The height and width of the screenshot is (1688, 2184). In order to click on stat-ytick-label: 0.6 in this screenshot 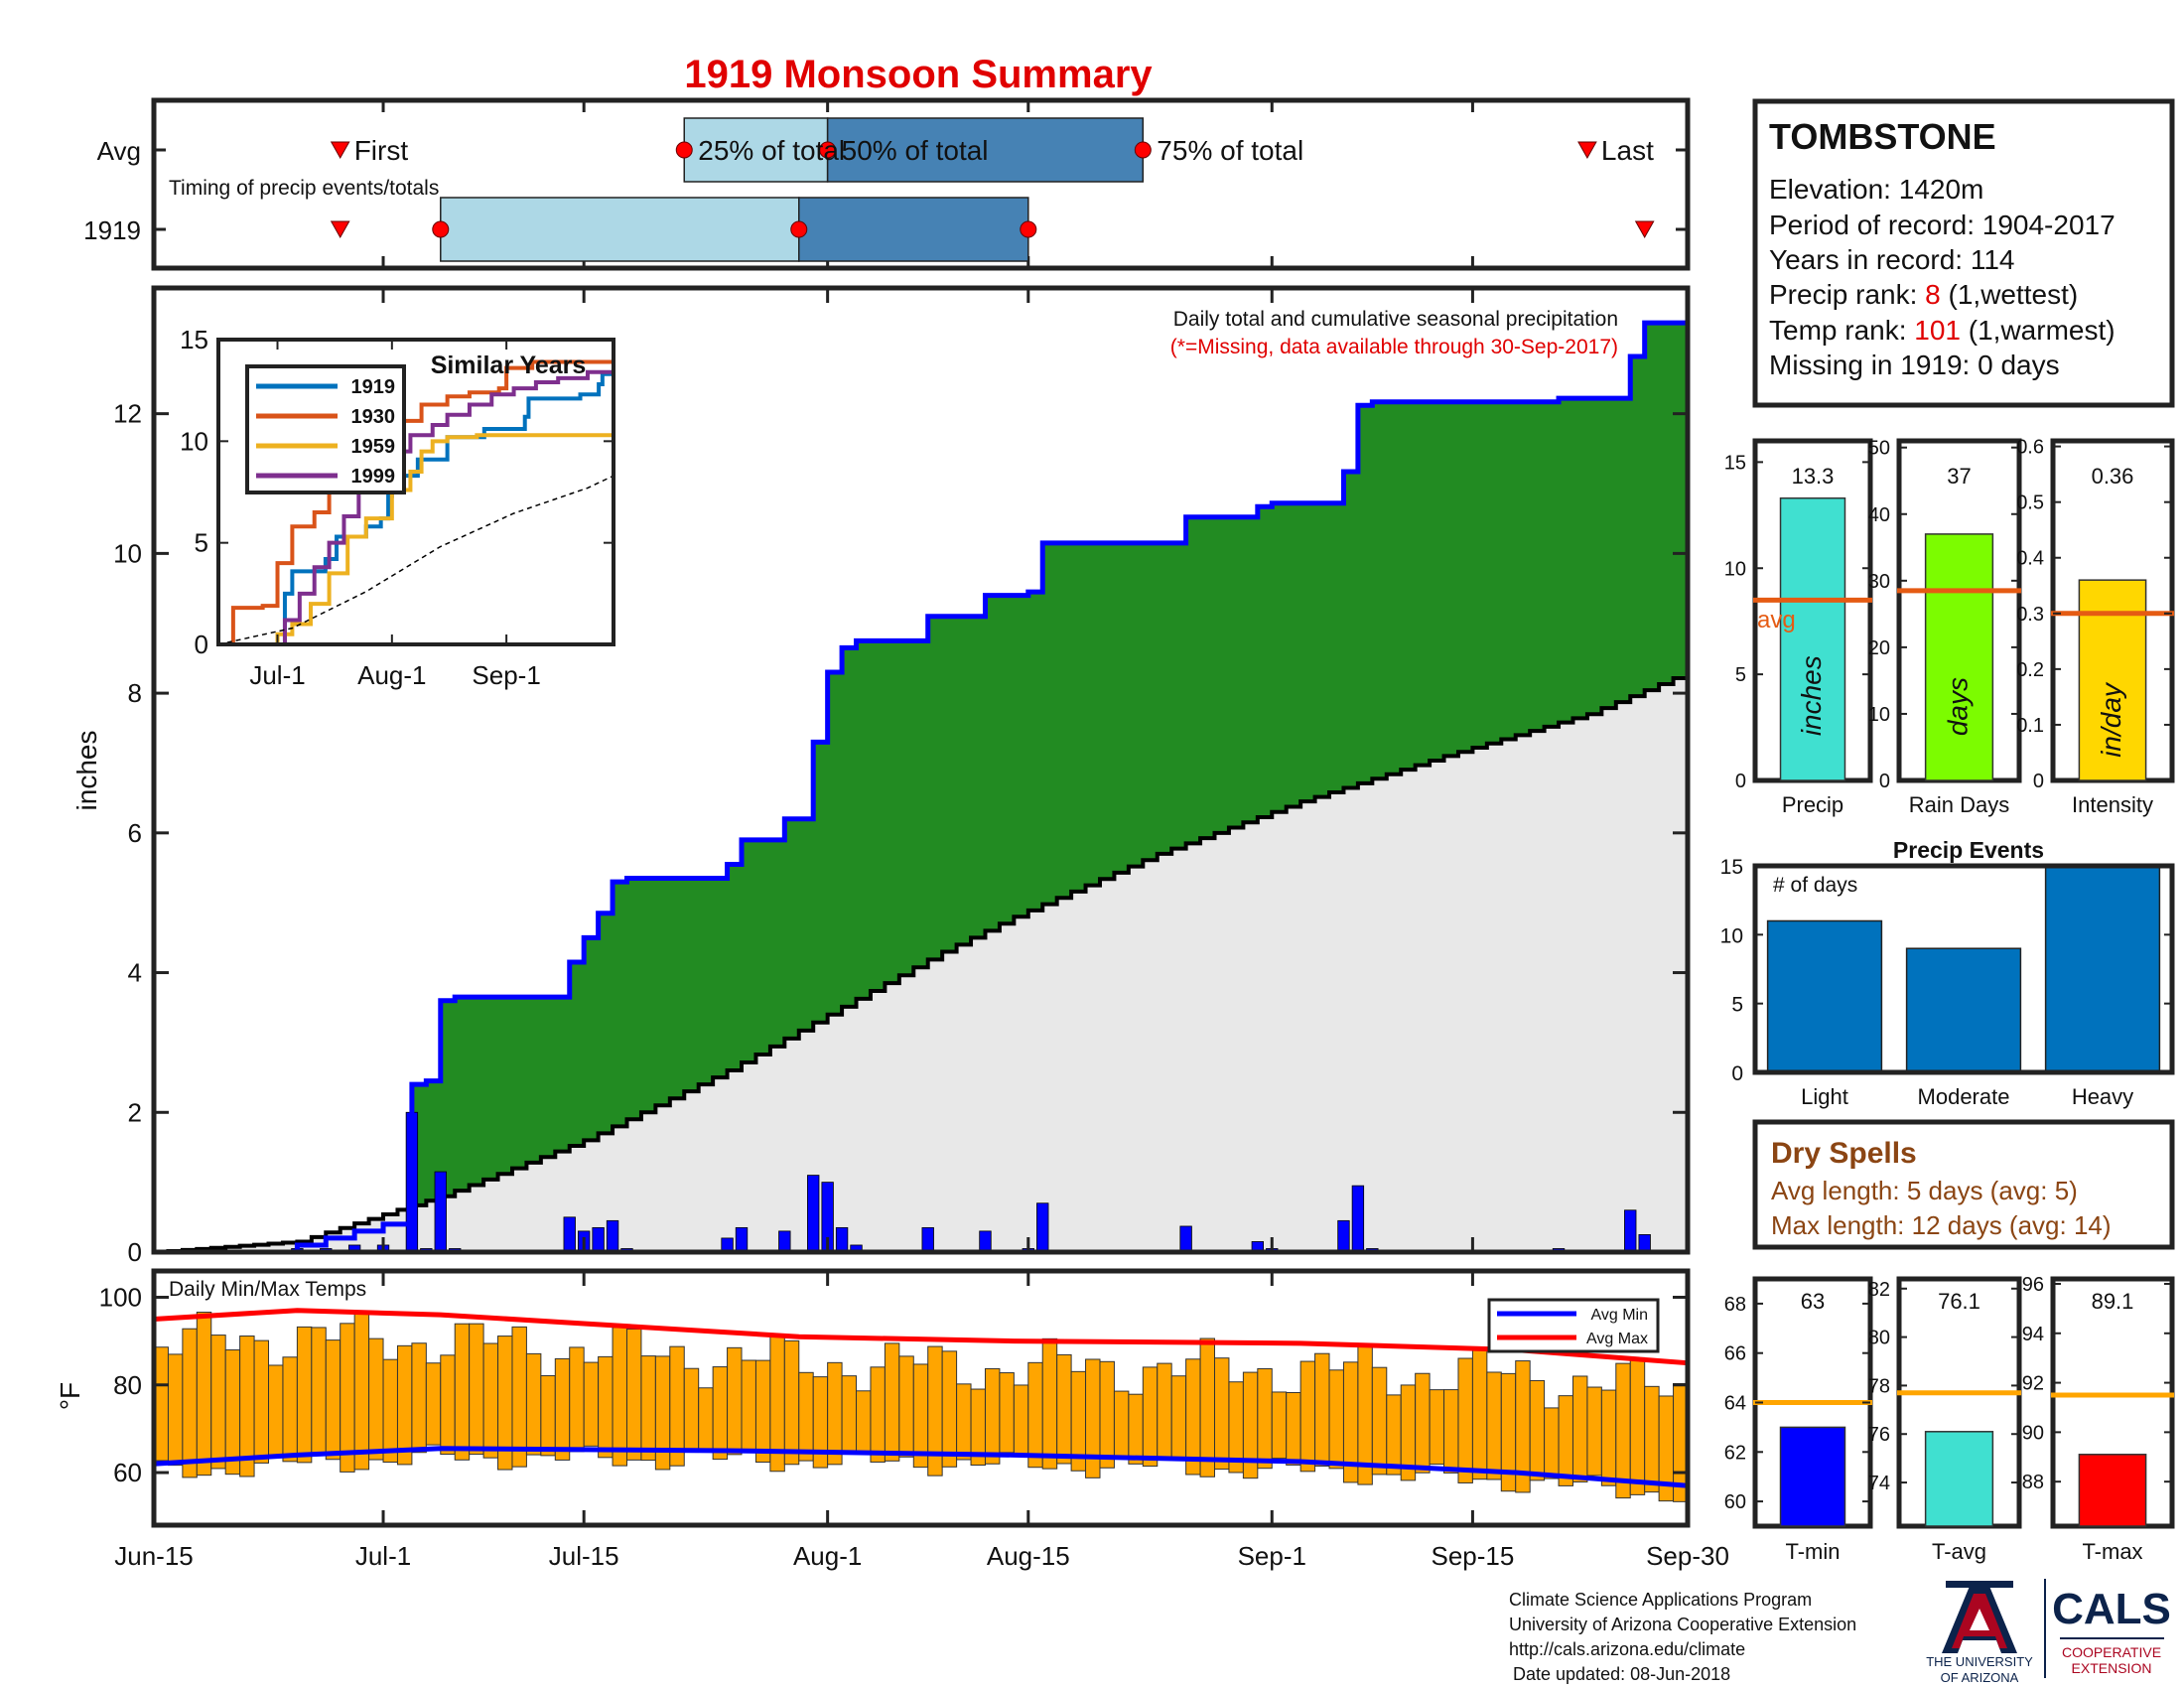, I will do `click(2030, 448)`.